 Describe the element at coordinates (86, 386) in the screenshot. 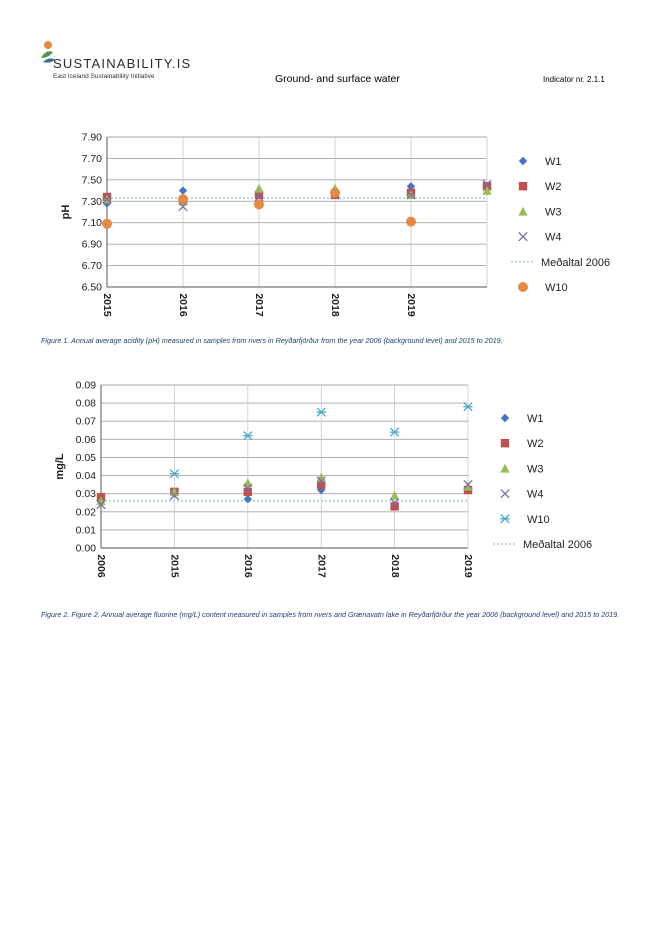

I see `y-tick-label: 0.09` at that location.